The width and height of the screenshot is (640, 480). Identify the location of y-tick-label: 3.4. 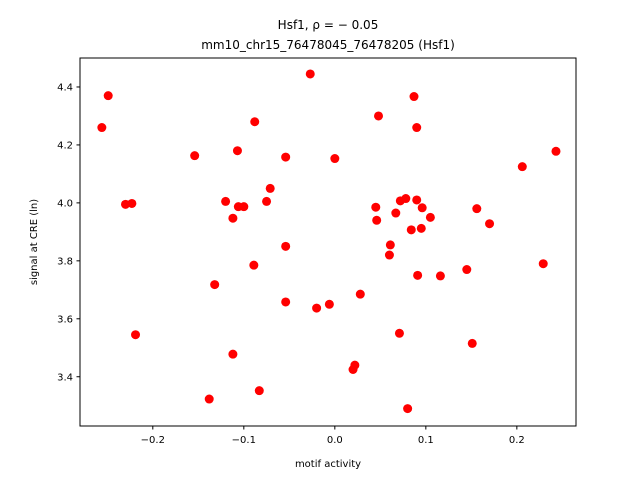
(65, 377).